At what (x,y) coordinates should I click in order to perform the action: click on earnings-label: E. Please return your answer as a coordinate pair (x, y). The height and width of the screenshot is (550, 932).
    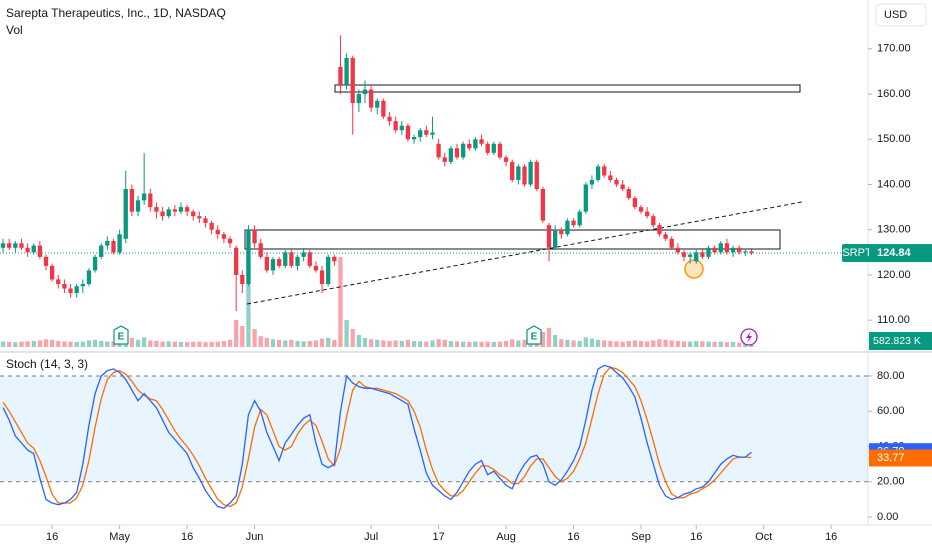
    Looking at the image, I should click on (121, 337).